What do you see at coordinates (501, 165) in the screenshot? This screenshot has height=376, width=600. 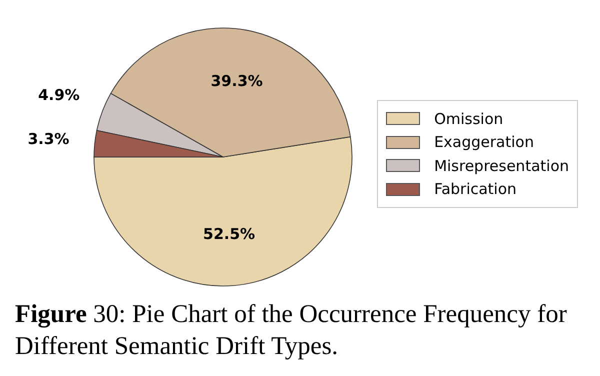 I see `legend-label: Misrepresentation` at bounding box center [501, 165].